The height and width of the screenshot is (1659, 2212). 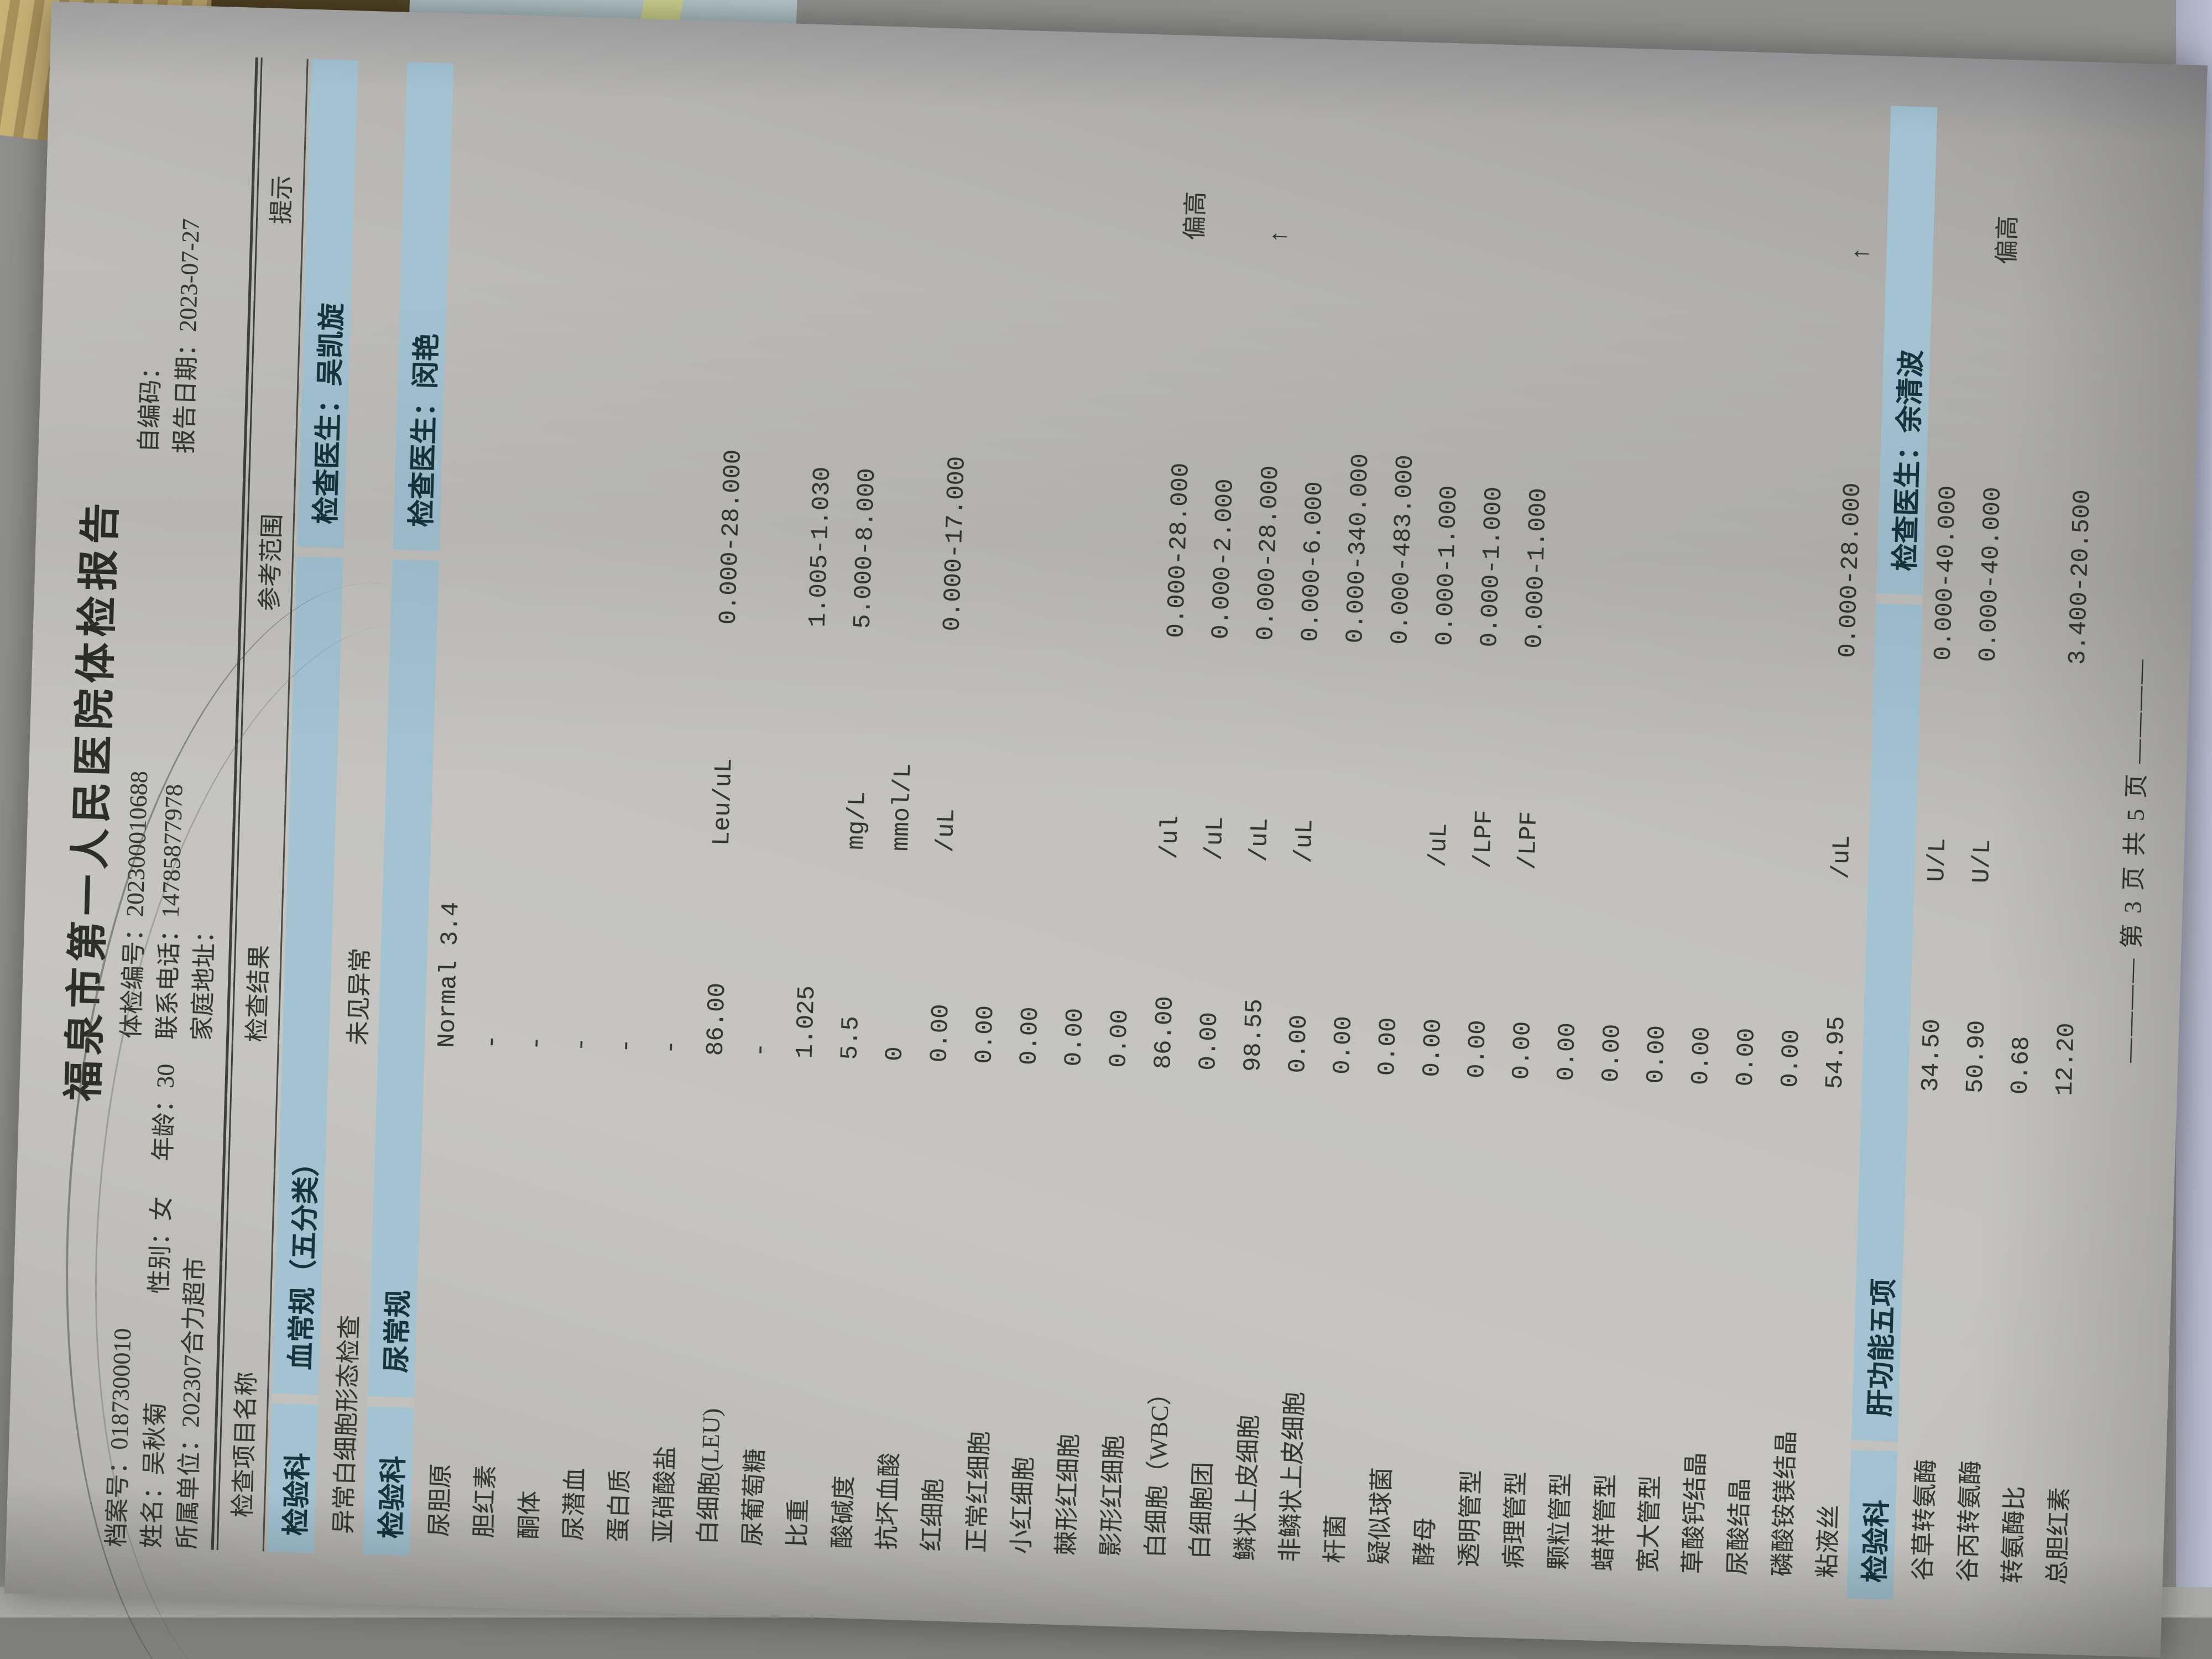 I want to click on row-range: 0.000-40.000, so click(x=1946, y=573).